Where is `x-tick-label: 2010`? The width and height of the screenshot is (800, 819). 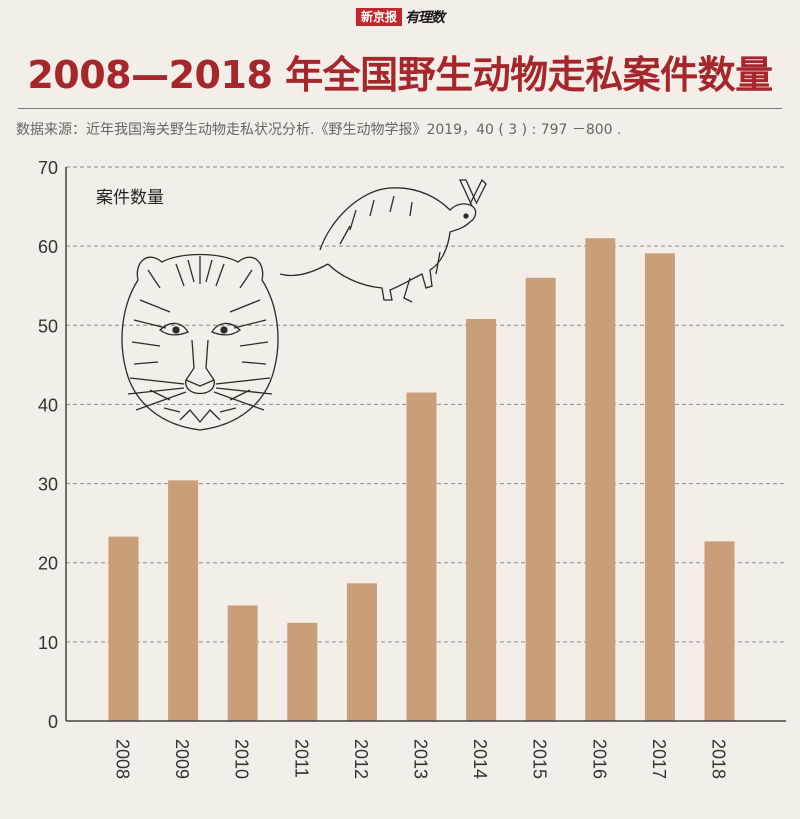 x-tick-label: 2010 is located at coordinates (242, 759).